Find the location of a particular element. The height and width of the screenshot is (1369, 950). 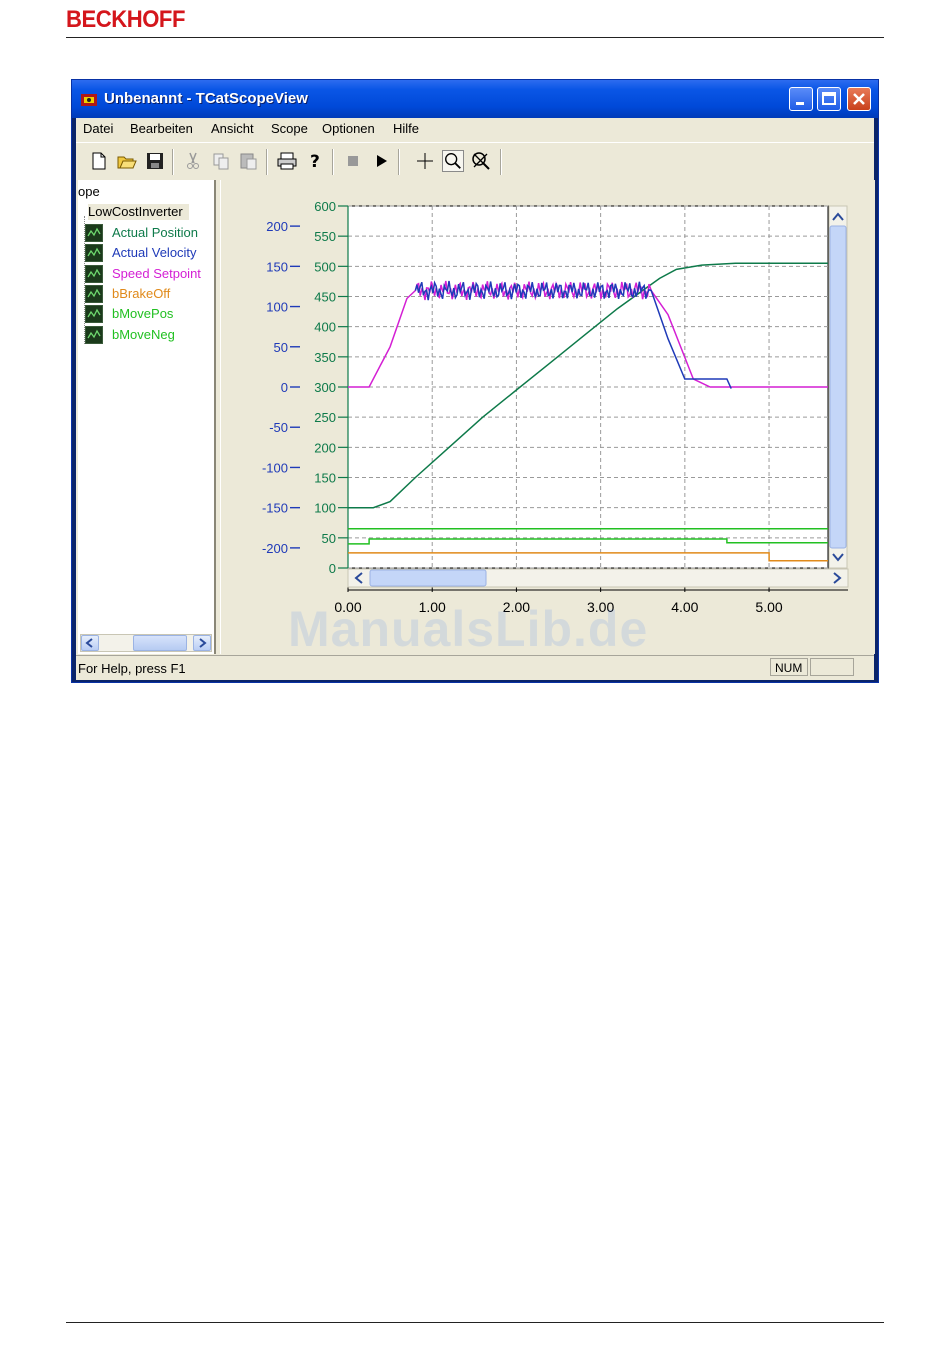

save-icon is located at coordinates (155, 161).